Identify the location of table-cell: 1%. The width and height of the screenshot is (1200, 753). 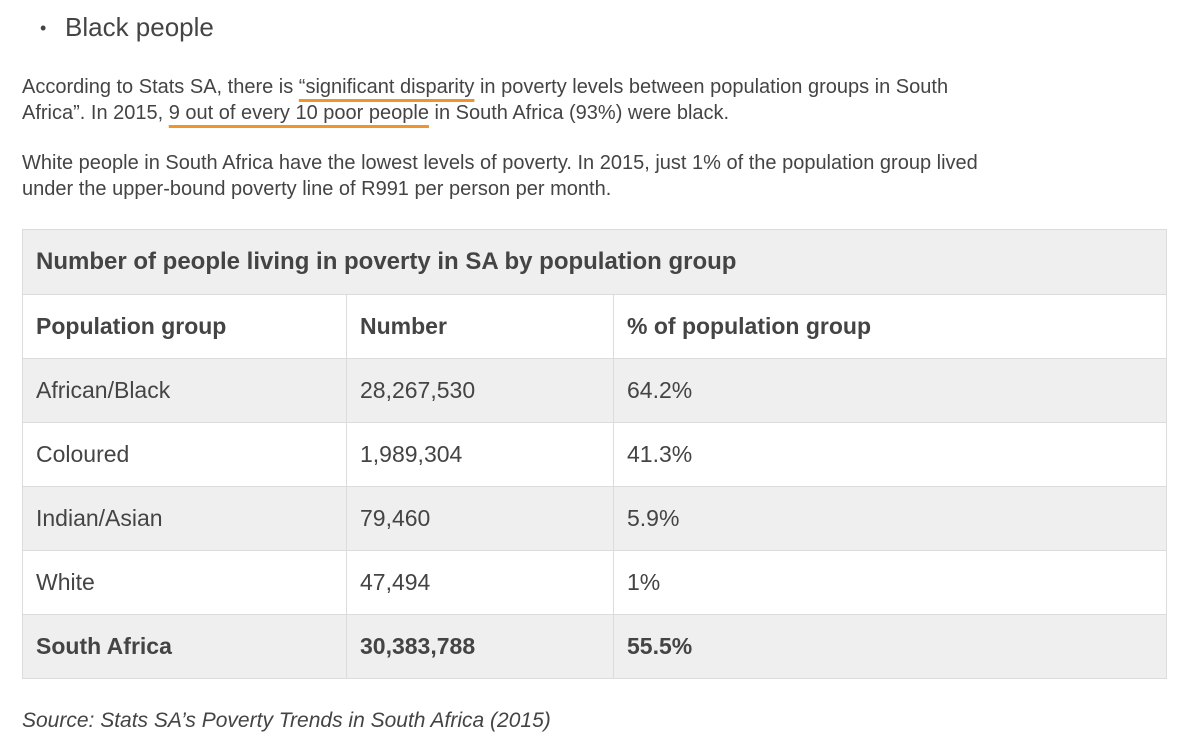
(890, 582).